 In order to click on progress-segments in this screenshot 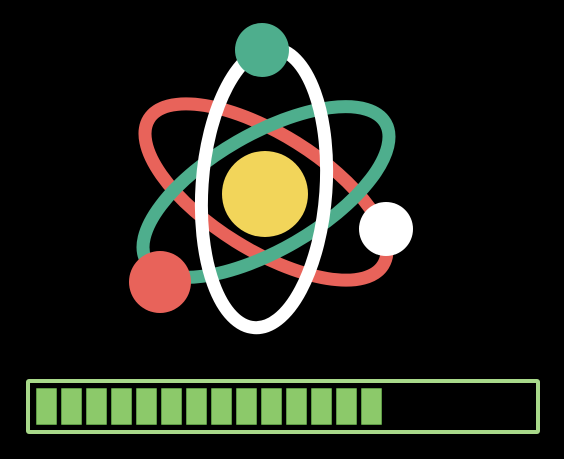, I will do `click(283, 406)`.